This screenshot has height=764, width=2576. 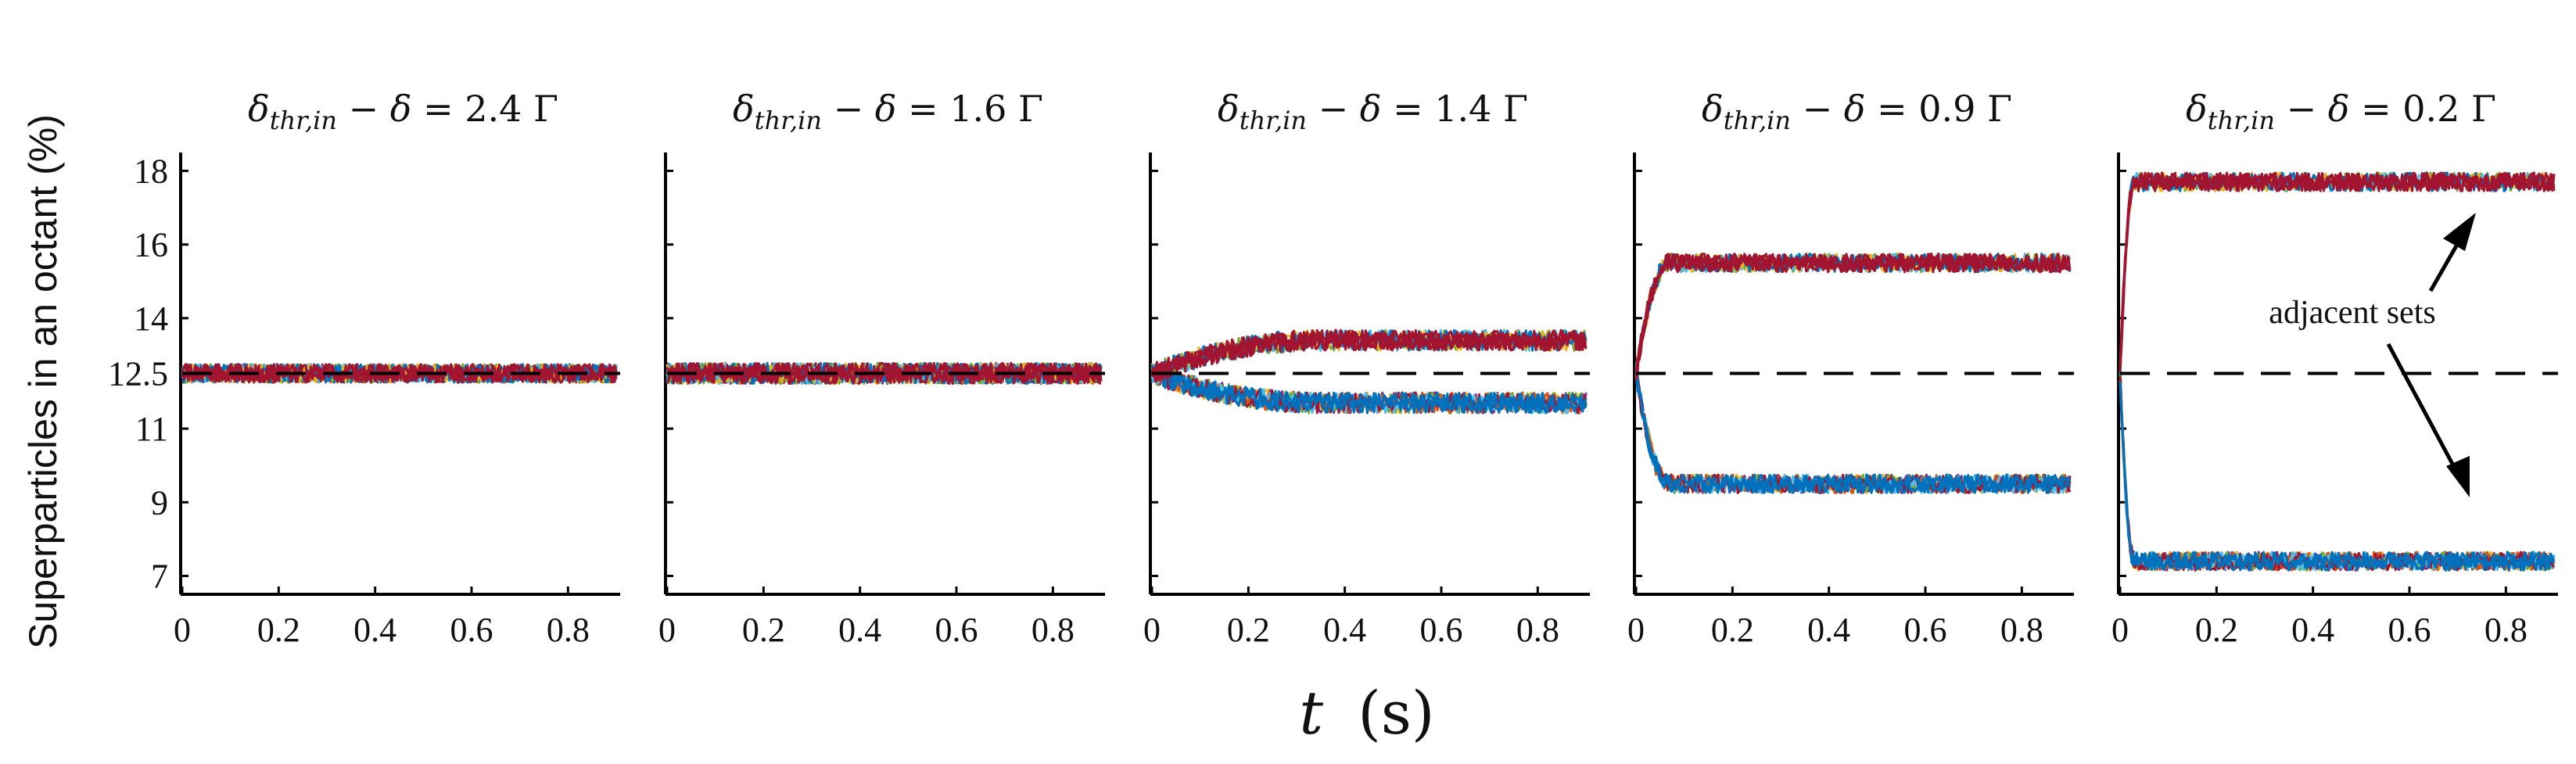 I want to click on y-tick-label: 16, so click(x=151, y=245).